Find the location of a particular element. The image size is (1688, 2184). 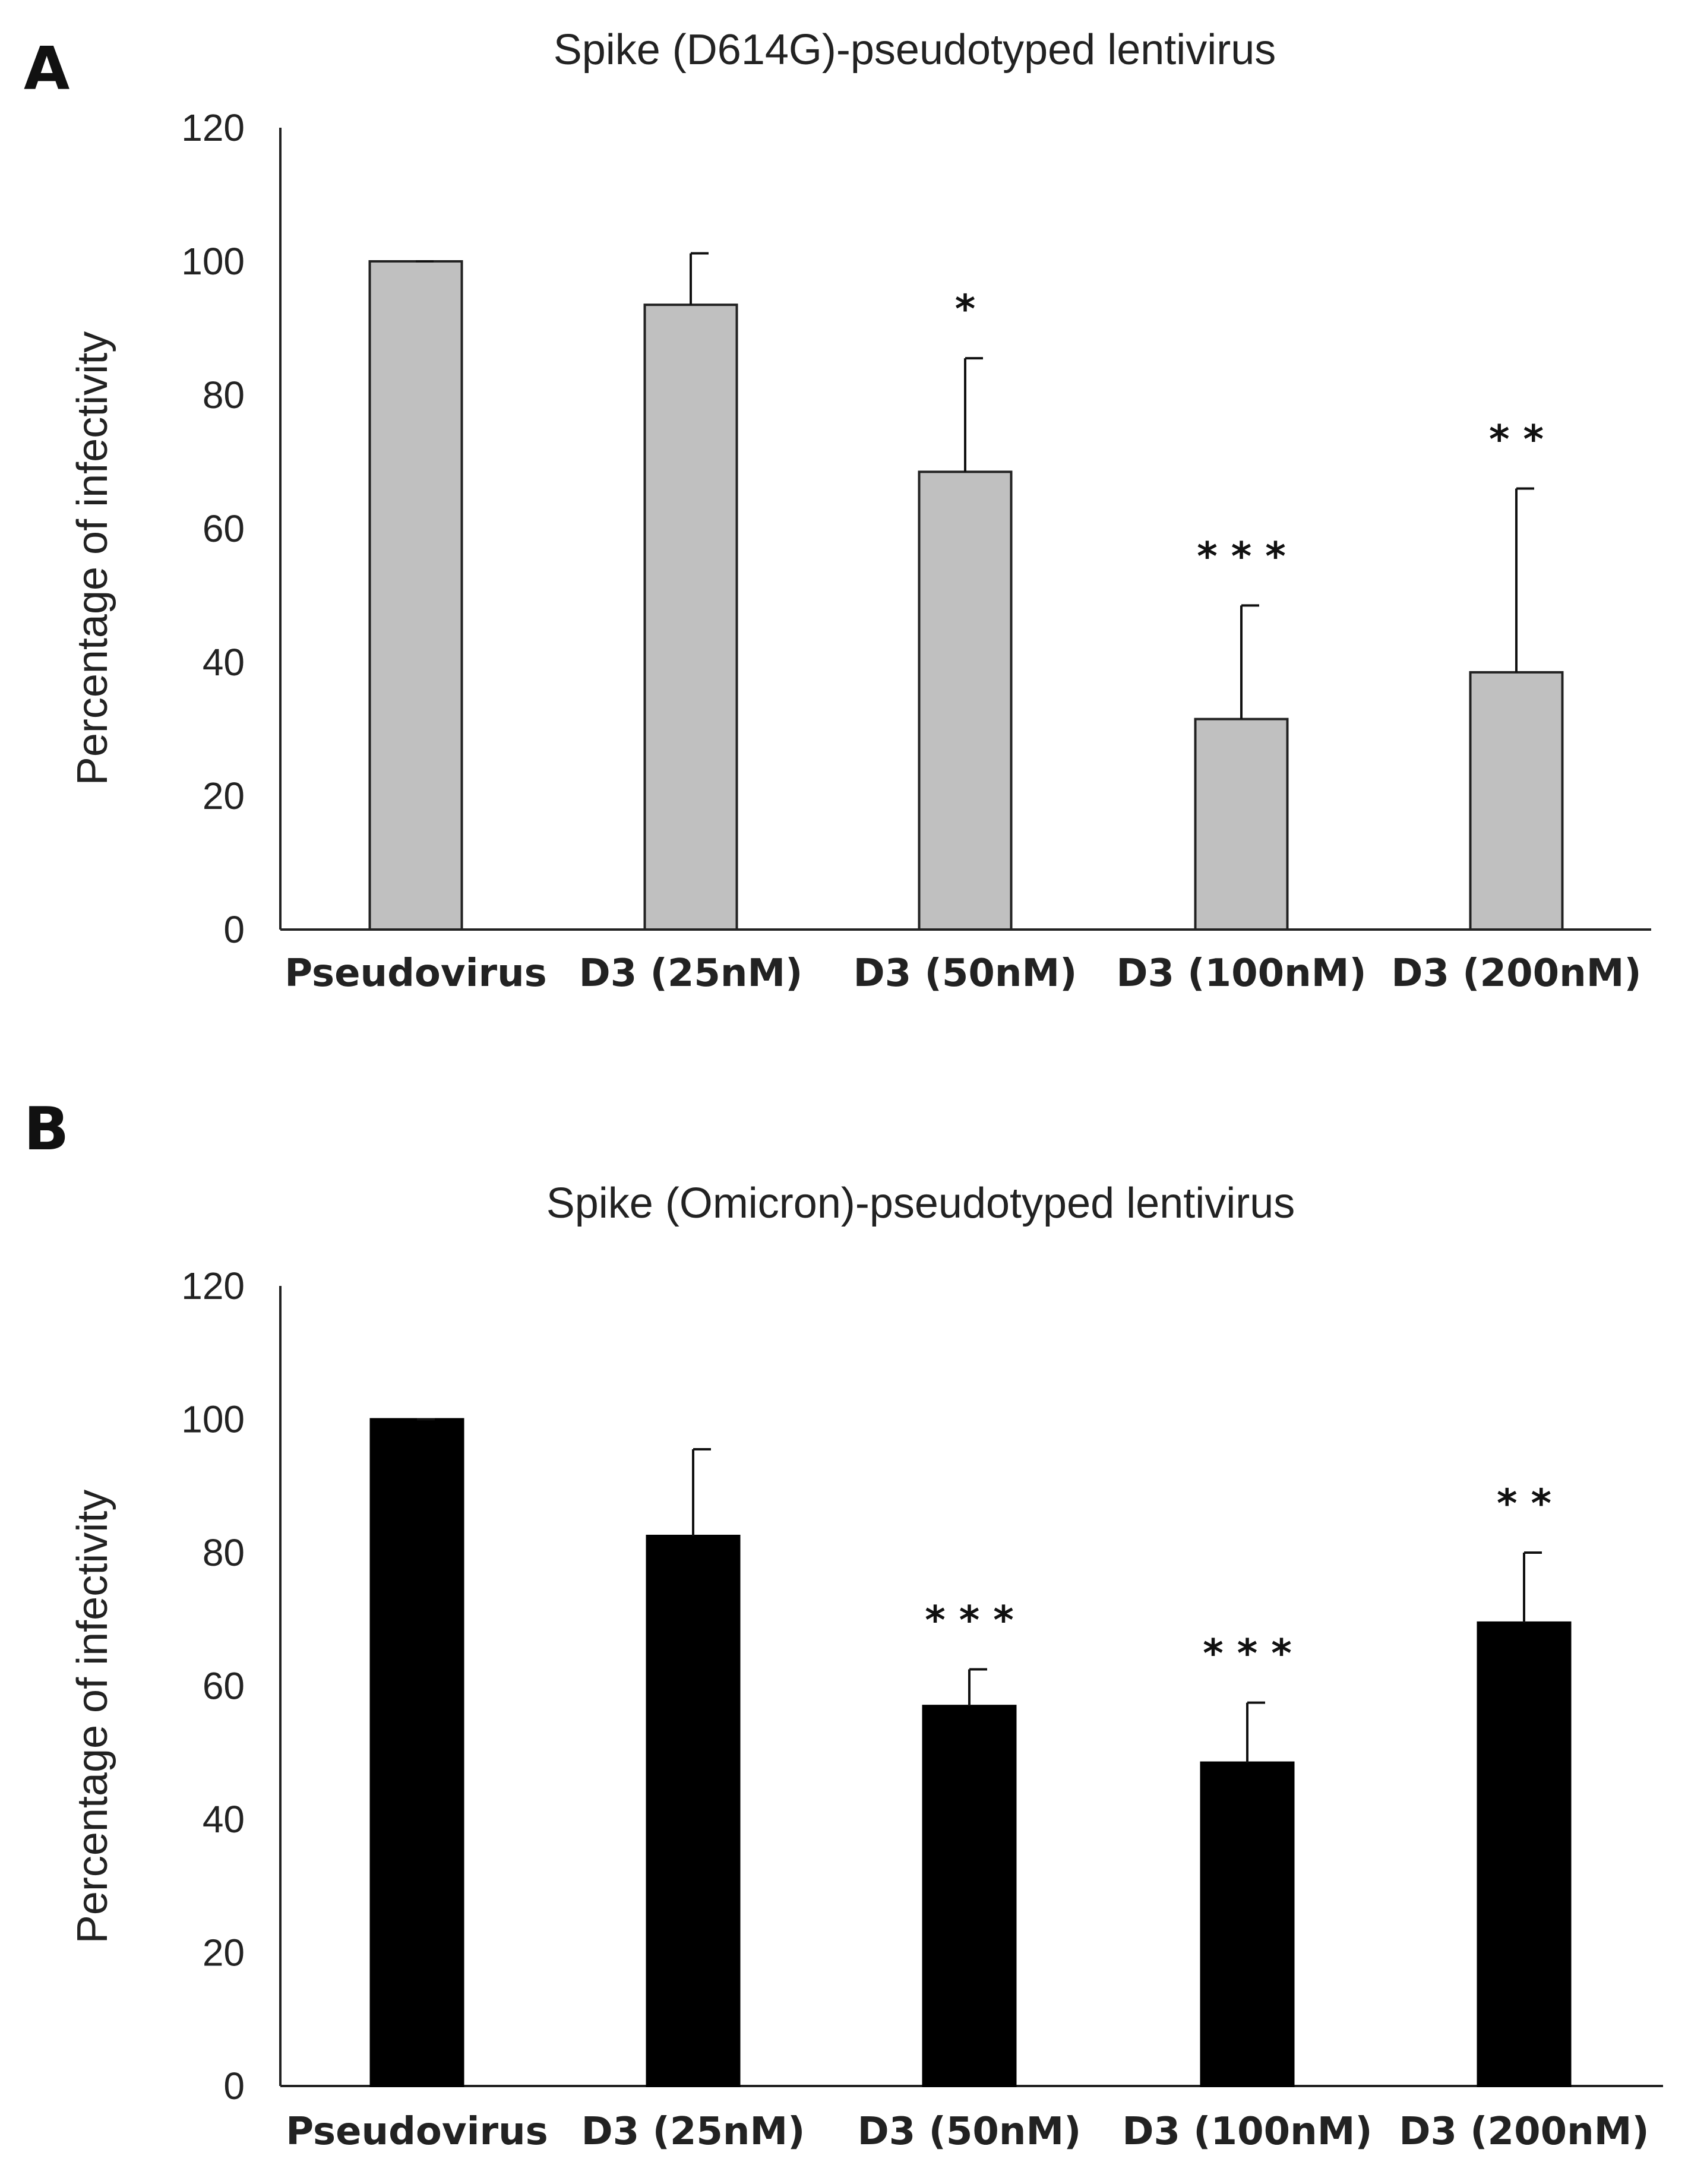

panel-a-title: Spike (D614G)-pseudotyped lentivirus is located at coordinates (915, 50).